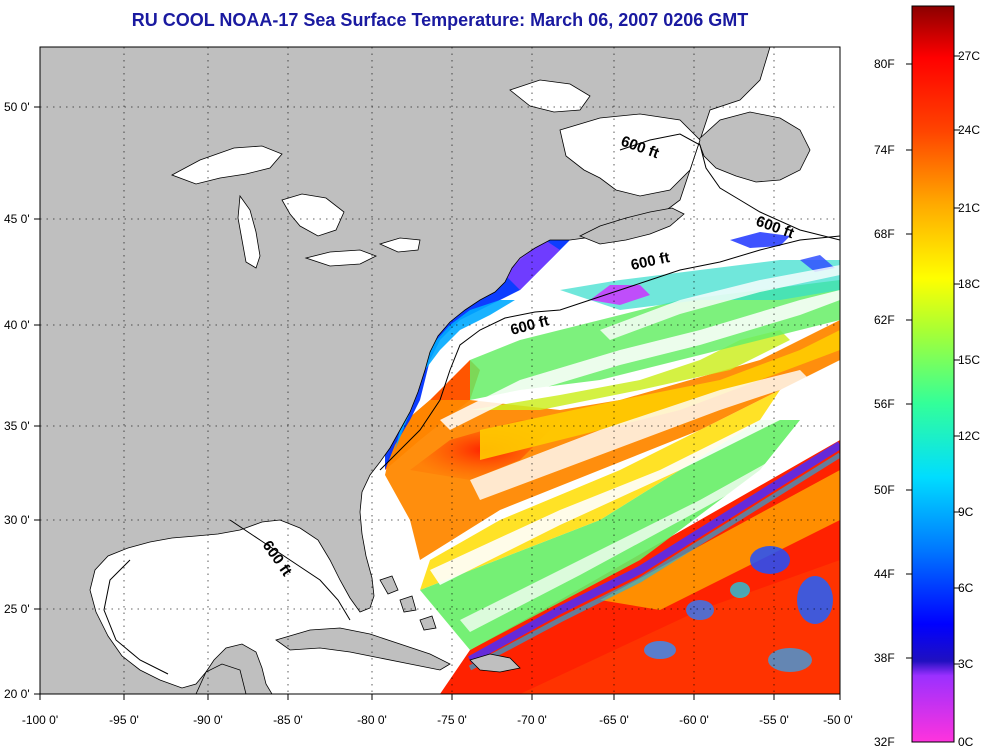 This screenshot has height=754, width=984. Describe the element at coordinates (288, 720) in the screenshot. I see `lon-label: -85 0'` at that location.